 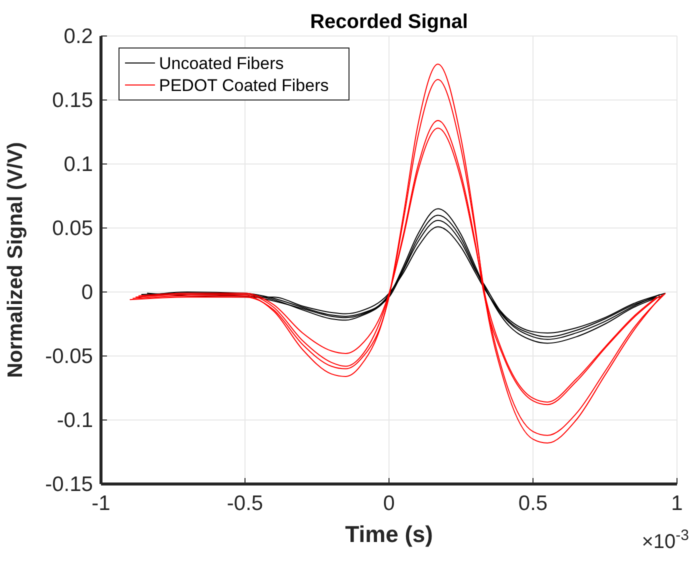 What do you see at coordinates (389, 534) in the screenshot?
I see `x-axis-title: Time (s)` at bounding box center [389, 534].